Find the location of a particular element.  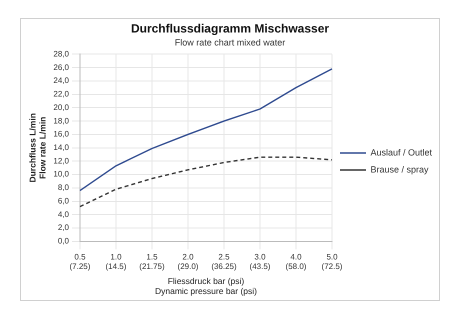

x-tick-label: 0.5 (7.25) is located at coordinates (80, 262).